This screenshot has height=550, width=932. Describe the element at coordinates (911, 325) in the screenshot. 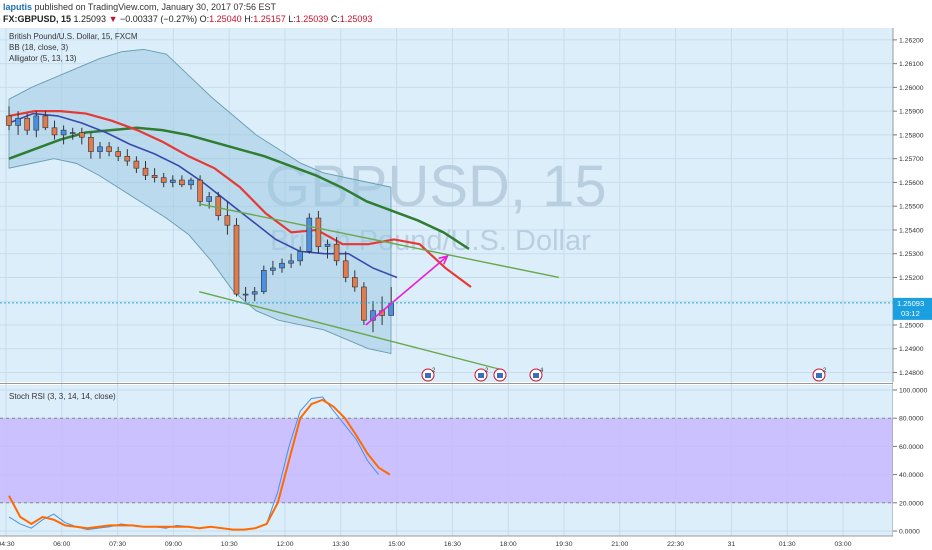

I see `price-tick-label: 1.25000` at that location.